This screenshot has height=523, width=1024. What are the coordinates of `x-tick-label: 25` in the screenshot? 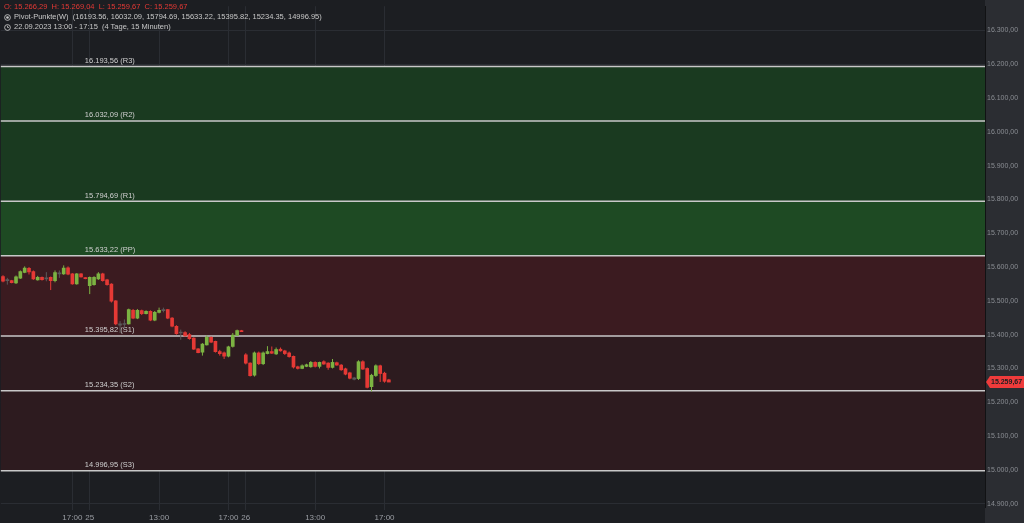 It's located at (90, 517).